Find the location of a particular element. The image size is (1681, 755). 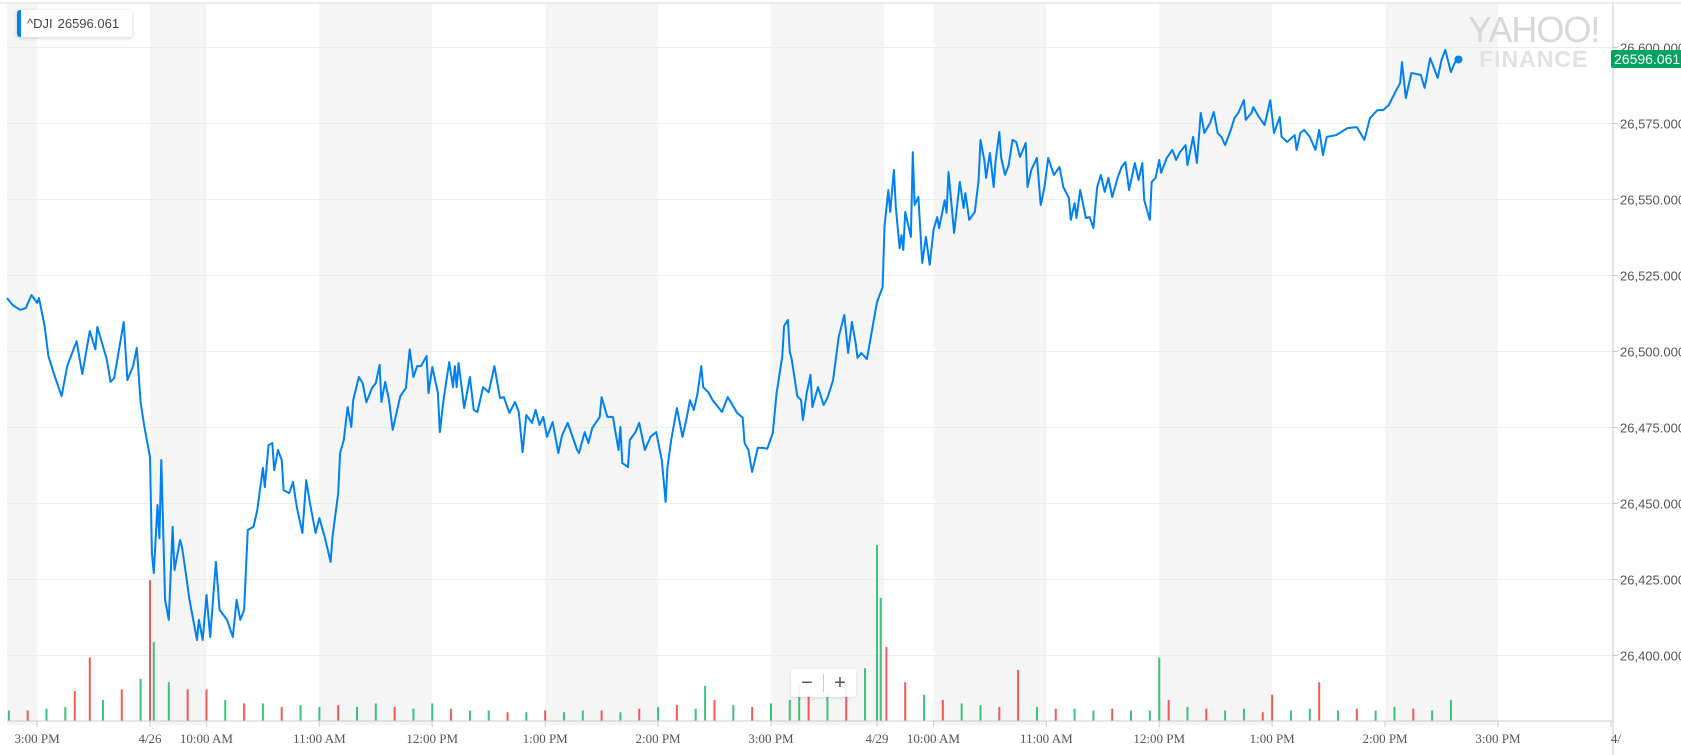

x-tick-label: 4/26 is located at coordinates (150, 738).